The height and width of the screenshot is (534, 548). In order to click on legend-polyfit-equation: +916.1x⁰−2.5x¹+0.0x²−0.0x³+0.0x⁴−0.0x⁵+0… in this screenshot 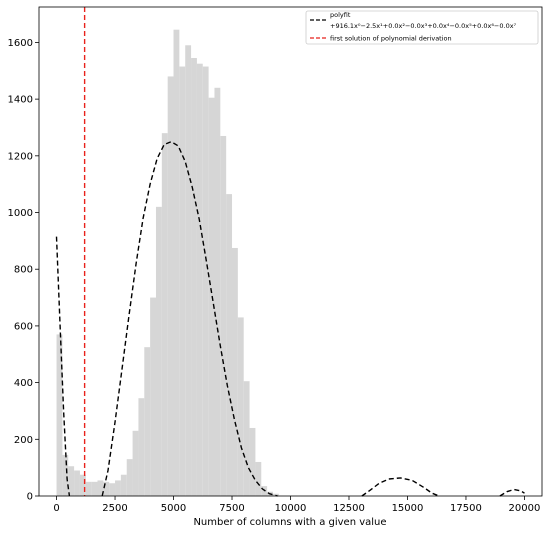, I will do `click(423, 26)`.